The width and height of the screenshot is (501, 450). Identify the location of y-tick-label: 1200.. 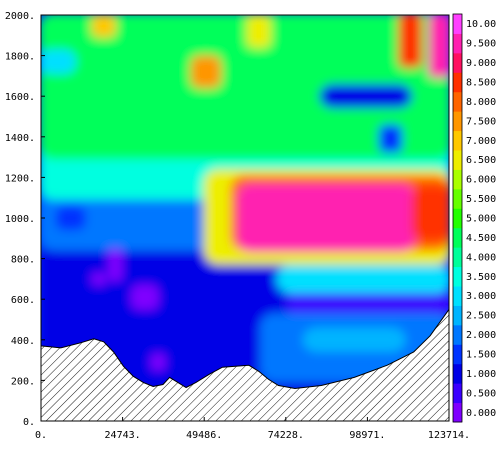
(20, 178).